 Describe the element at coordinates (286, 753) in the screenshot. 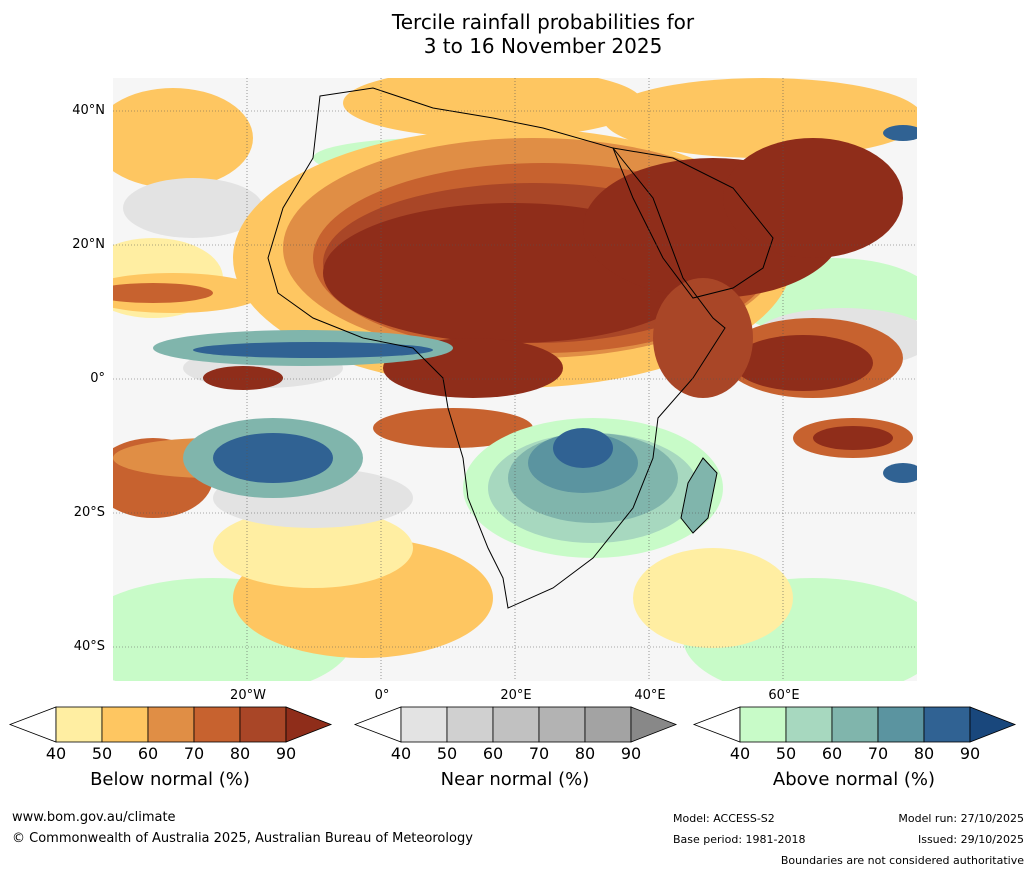

I see `below-tick-90: 90` at that location.